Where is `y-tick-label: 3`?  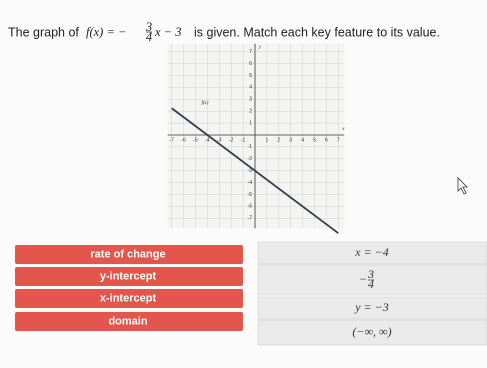
y-tick-label: 3 is located at coordinates (250, 100).